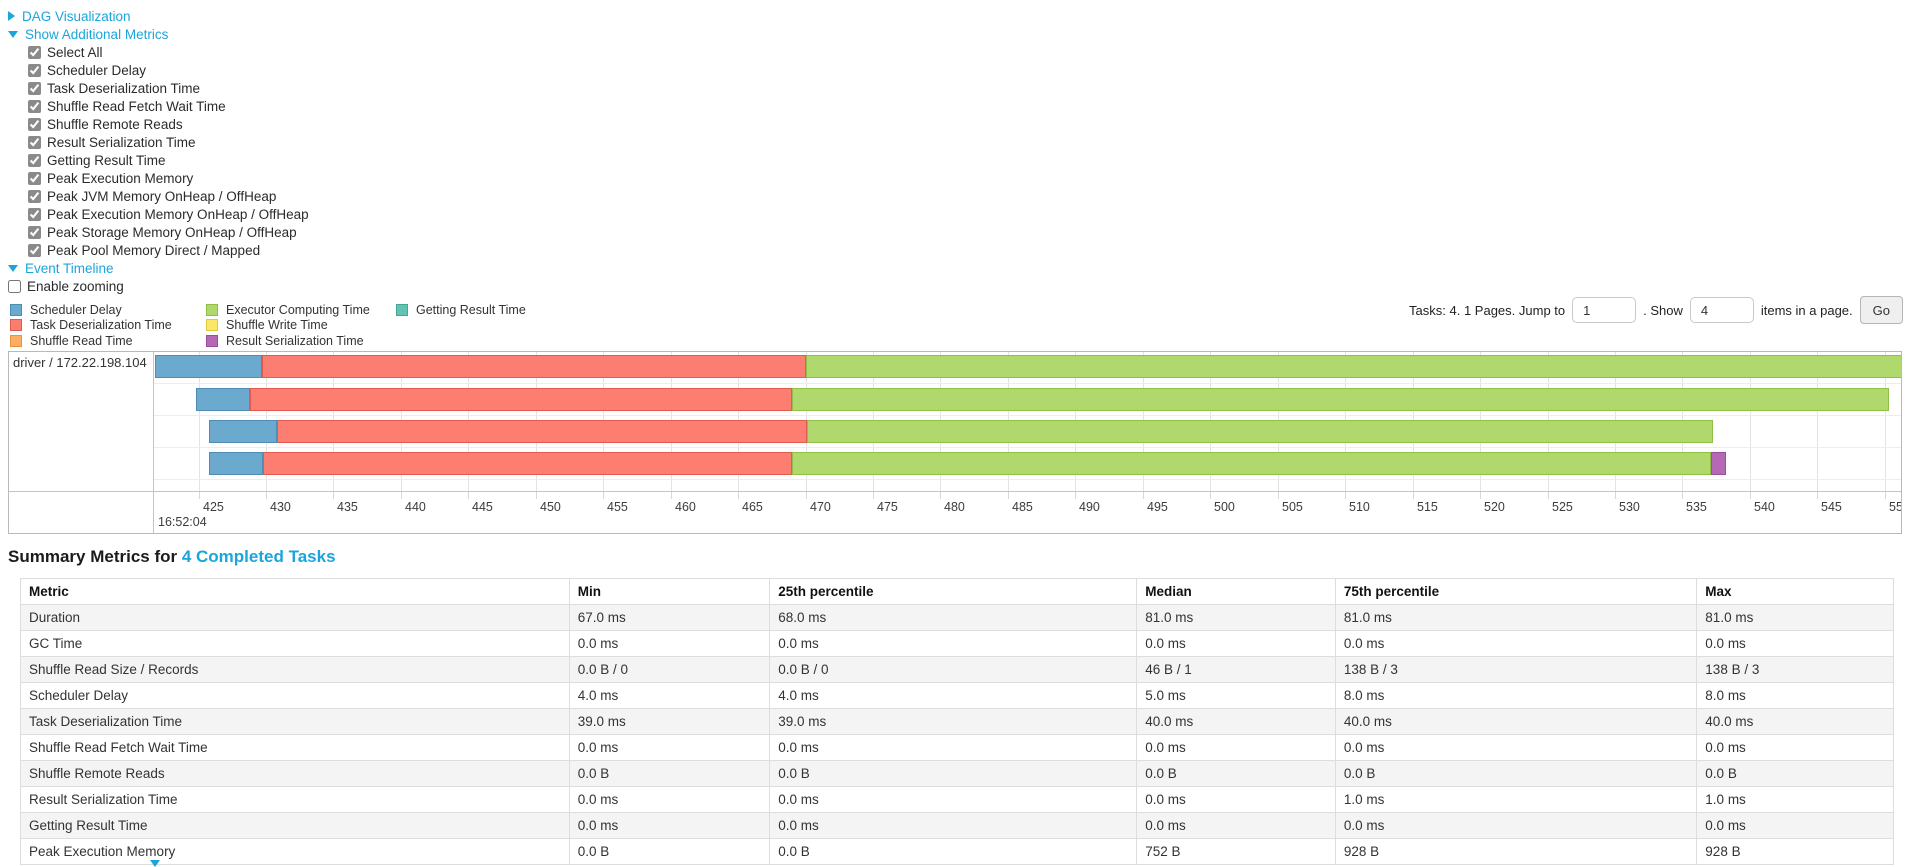  I want to click on metric-value-cell: 4.0 ms, so click(669, 695).